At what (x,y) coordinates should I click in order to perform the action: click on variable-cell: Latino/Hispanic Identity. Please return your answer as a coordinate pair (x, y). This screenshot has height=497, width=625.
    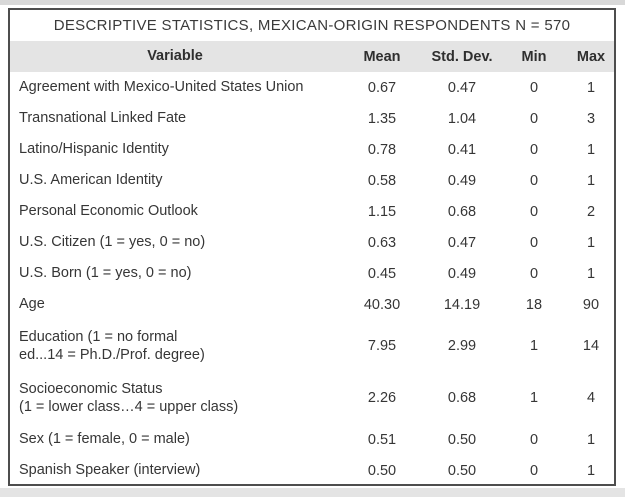
    Looking at the image, I should click on (94, 149).